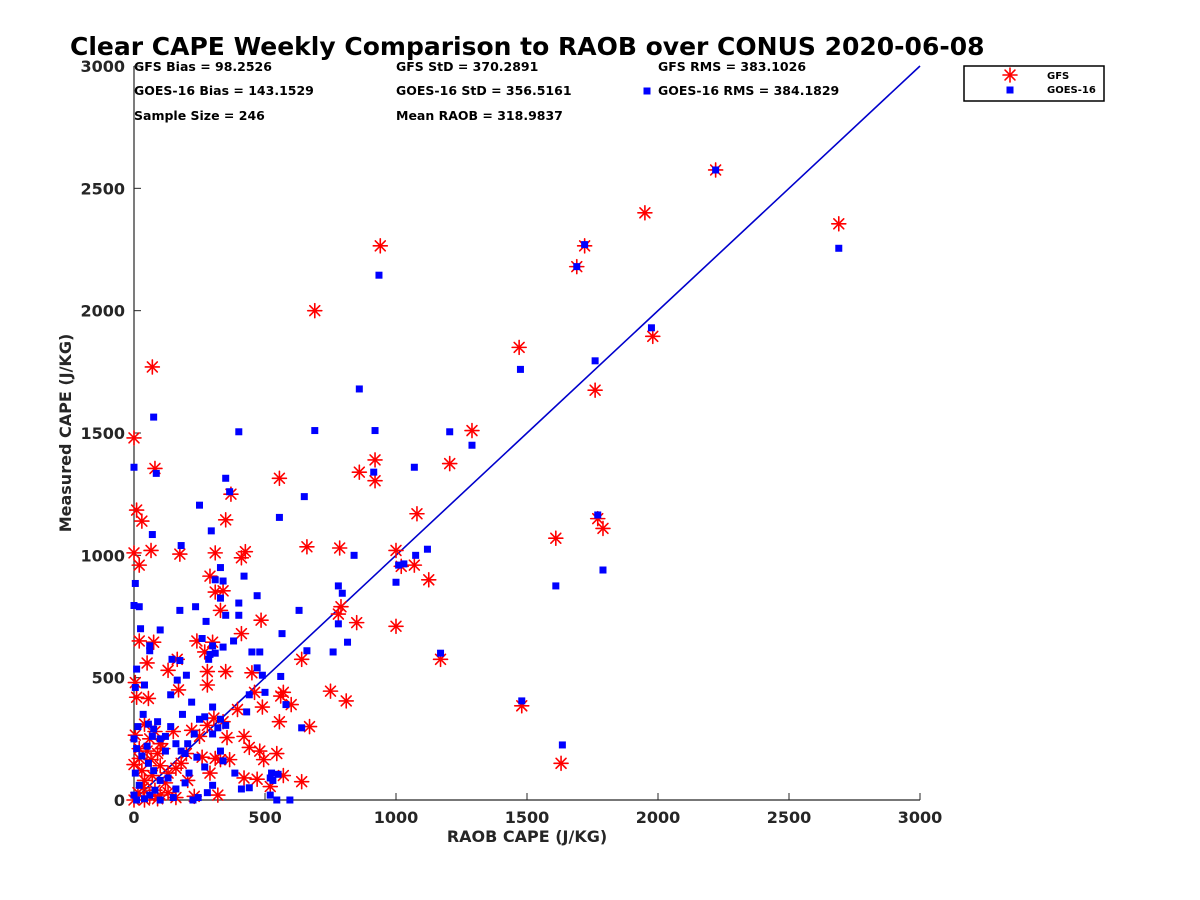  Describe the element at coordinates (467, 66) in the screenshot. I see `gfs-std-text: GFS StD = 370.2891` at that location.